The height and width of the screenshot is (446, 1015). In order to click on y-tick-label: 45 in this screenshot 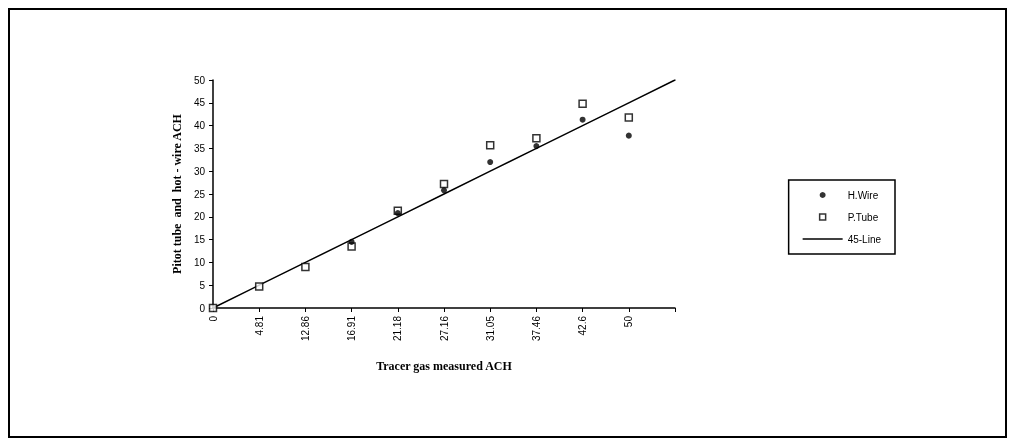, I will do `click(199, 103)`.